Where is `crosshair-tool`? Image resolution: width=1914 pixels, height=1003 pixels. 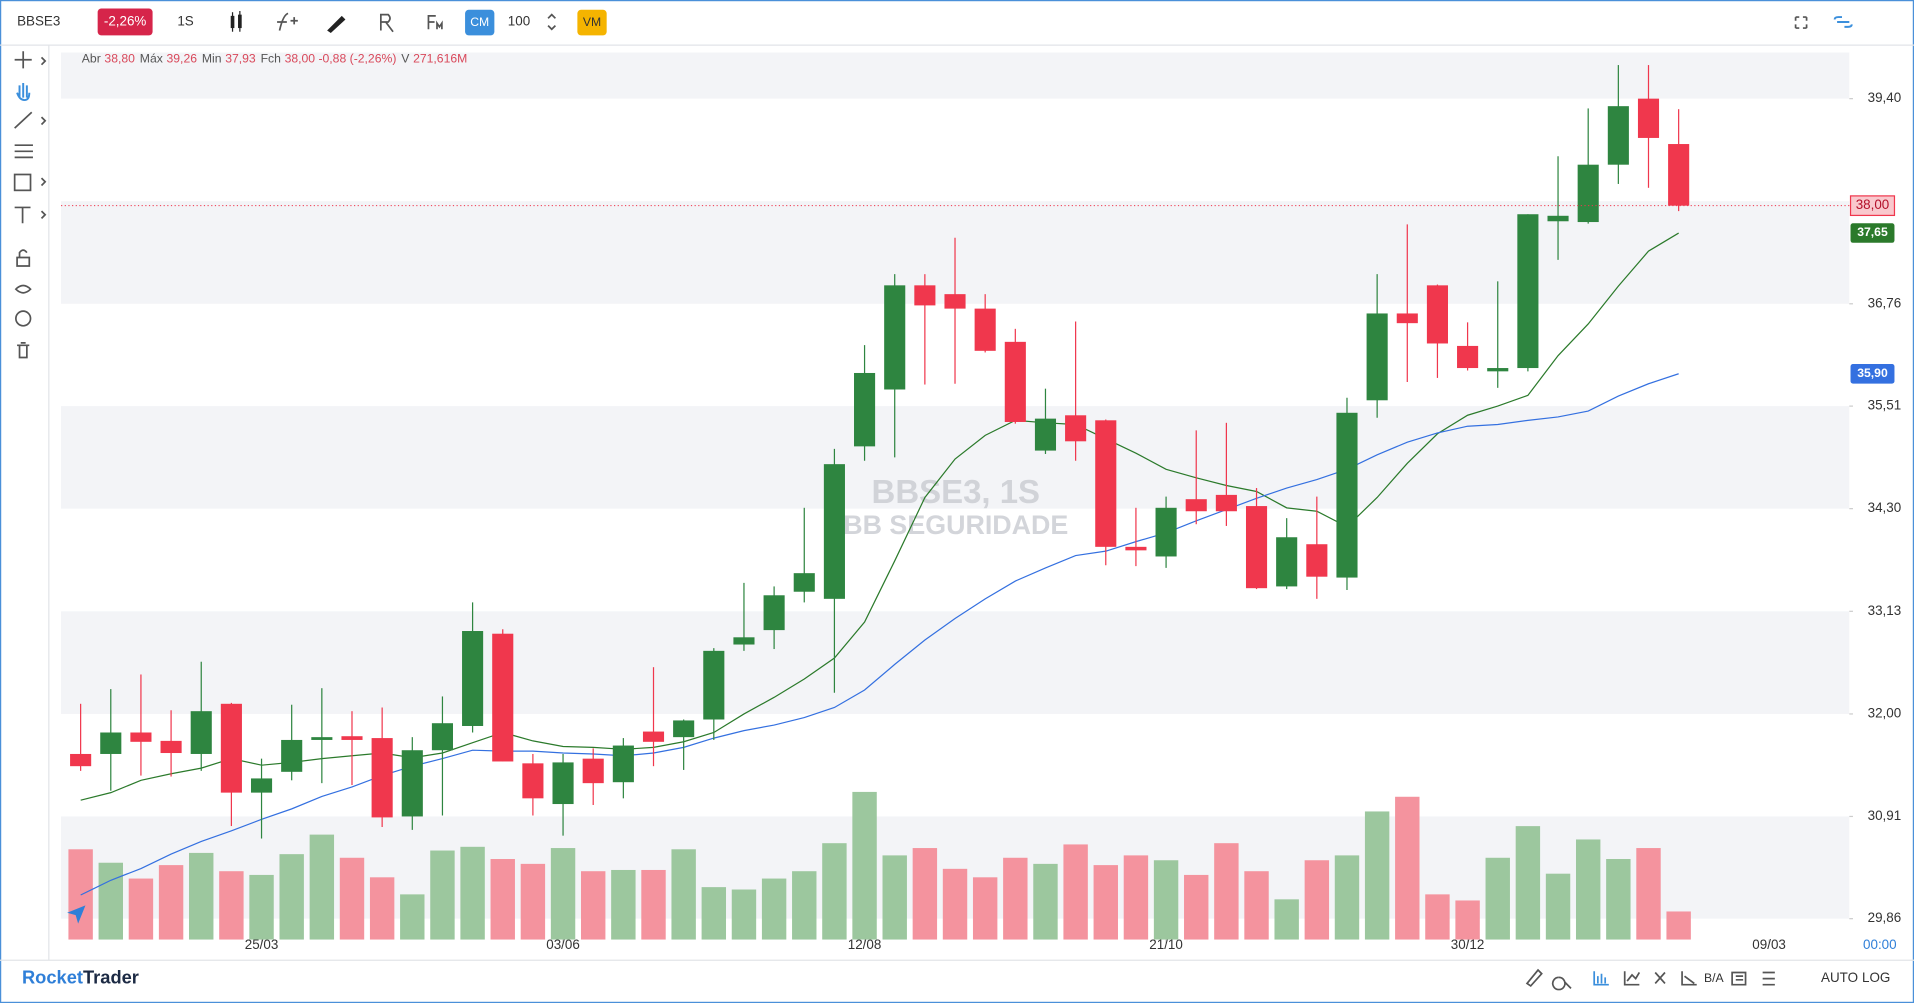 crosshair-tool is located at coordinates (23, 60).